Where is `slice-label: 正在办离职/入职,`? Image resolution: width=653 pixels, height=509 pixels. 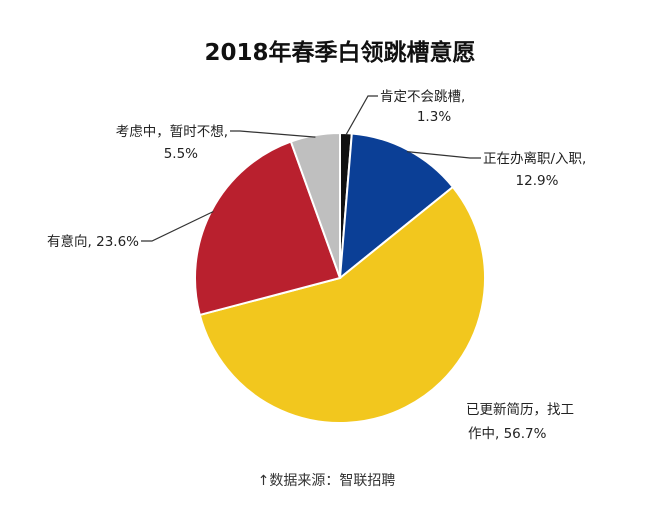 slice-label: 正在办离职/入职, is located at coordinates (534, 158).